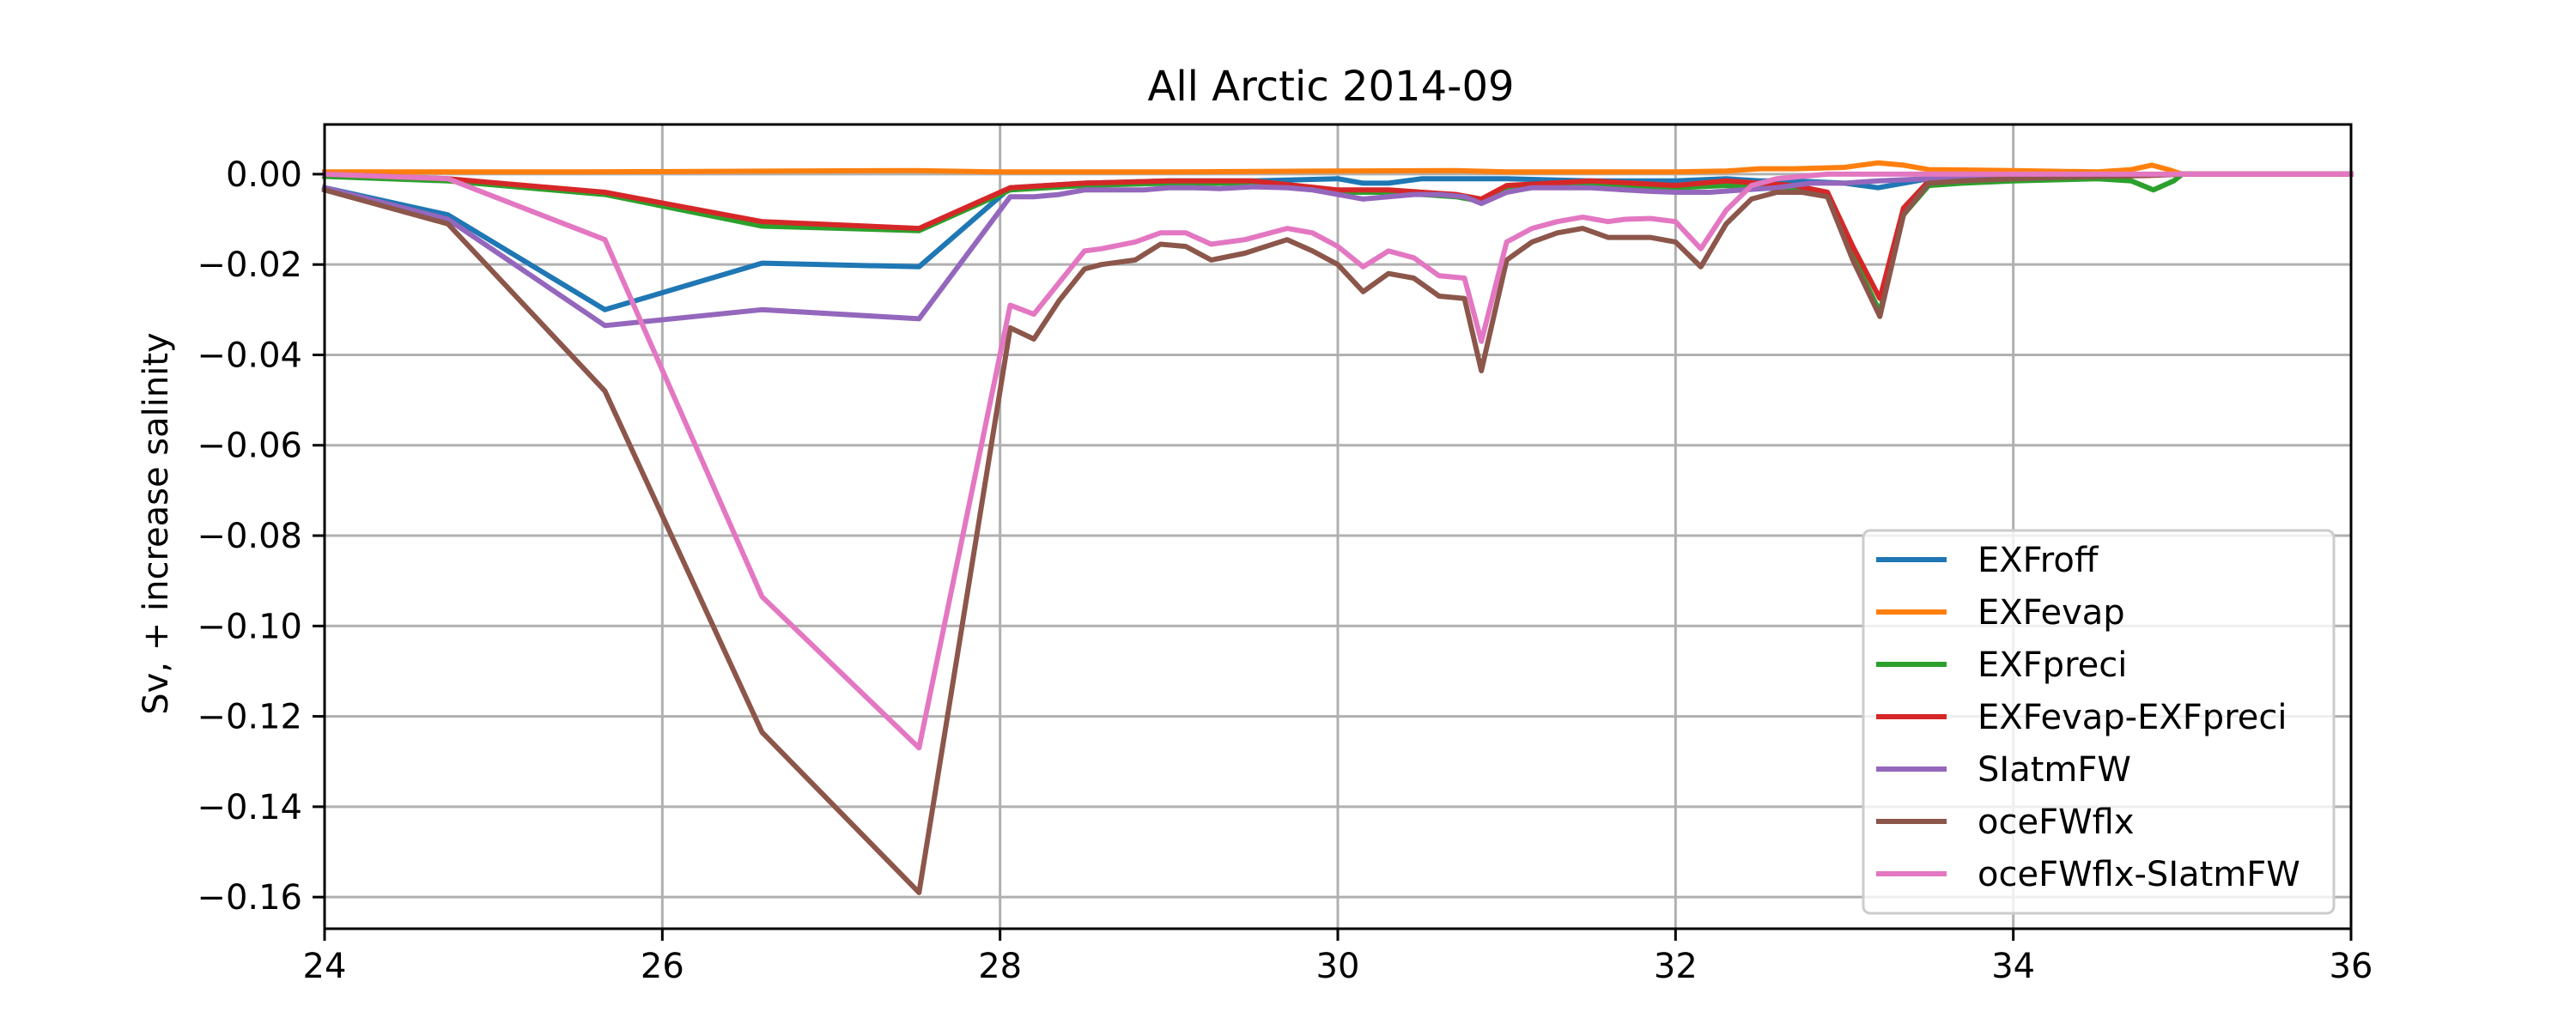  What do you see at coordinates (1000, 966) in the screenshot?
I see `x-tick-label: 28` at bounding box center [1000, 966].